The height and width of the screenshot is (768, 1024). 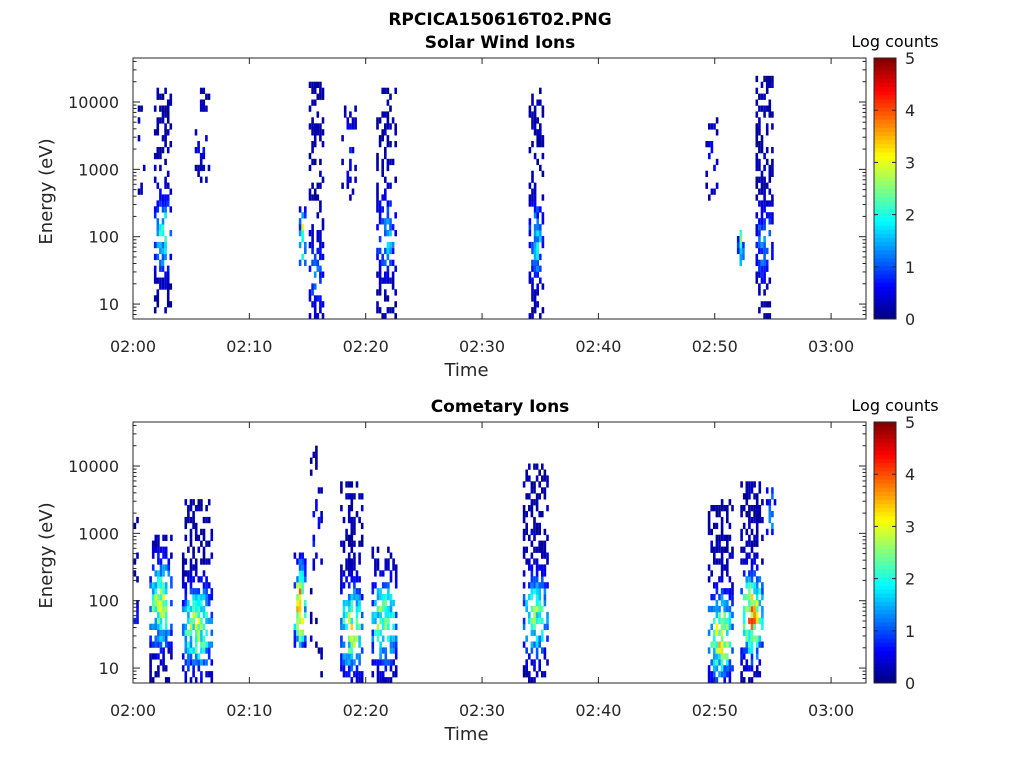 What do you see at coordinates (500, 407) in the screenshot?
I see `panel-title: Cometary Ions` at bounding box center [500, 407].